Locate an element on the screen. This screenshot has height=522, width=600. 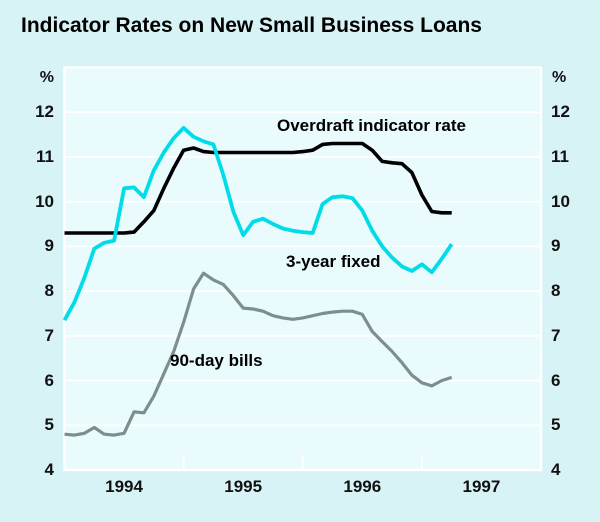
y-tick-label-left-10: 10 is located at coordinates (44, 201).